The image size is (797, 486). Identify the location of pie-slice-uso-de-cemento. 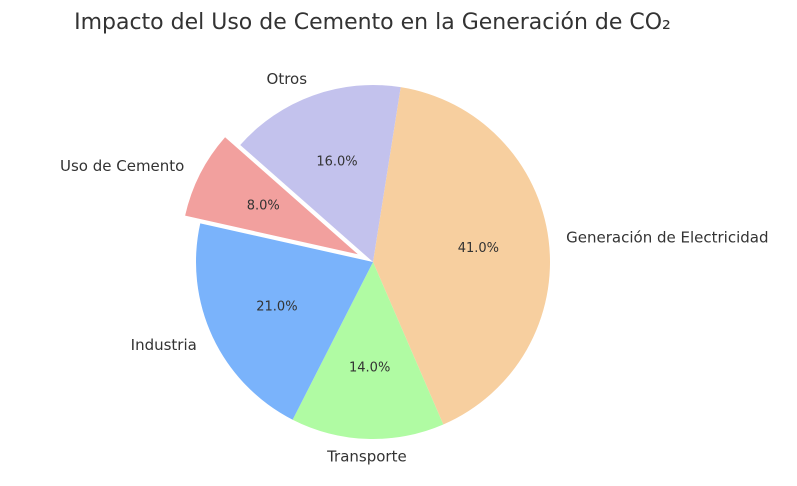
(271, 196).